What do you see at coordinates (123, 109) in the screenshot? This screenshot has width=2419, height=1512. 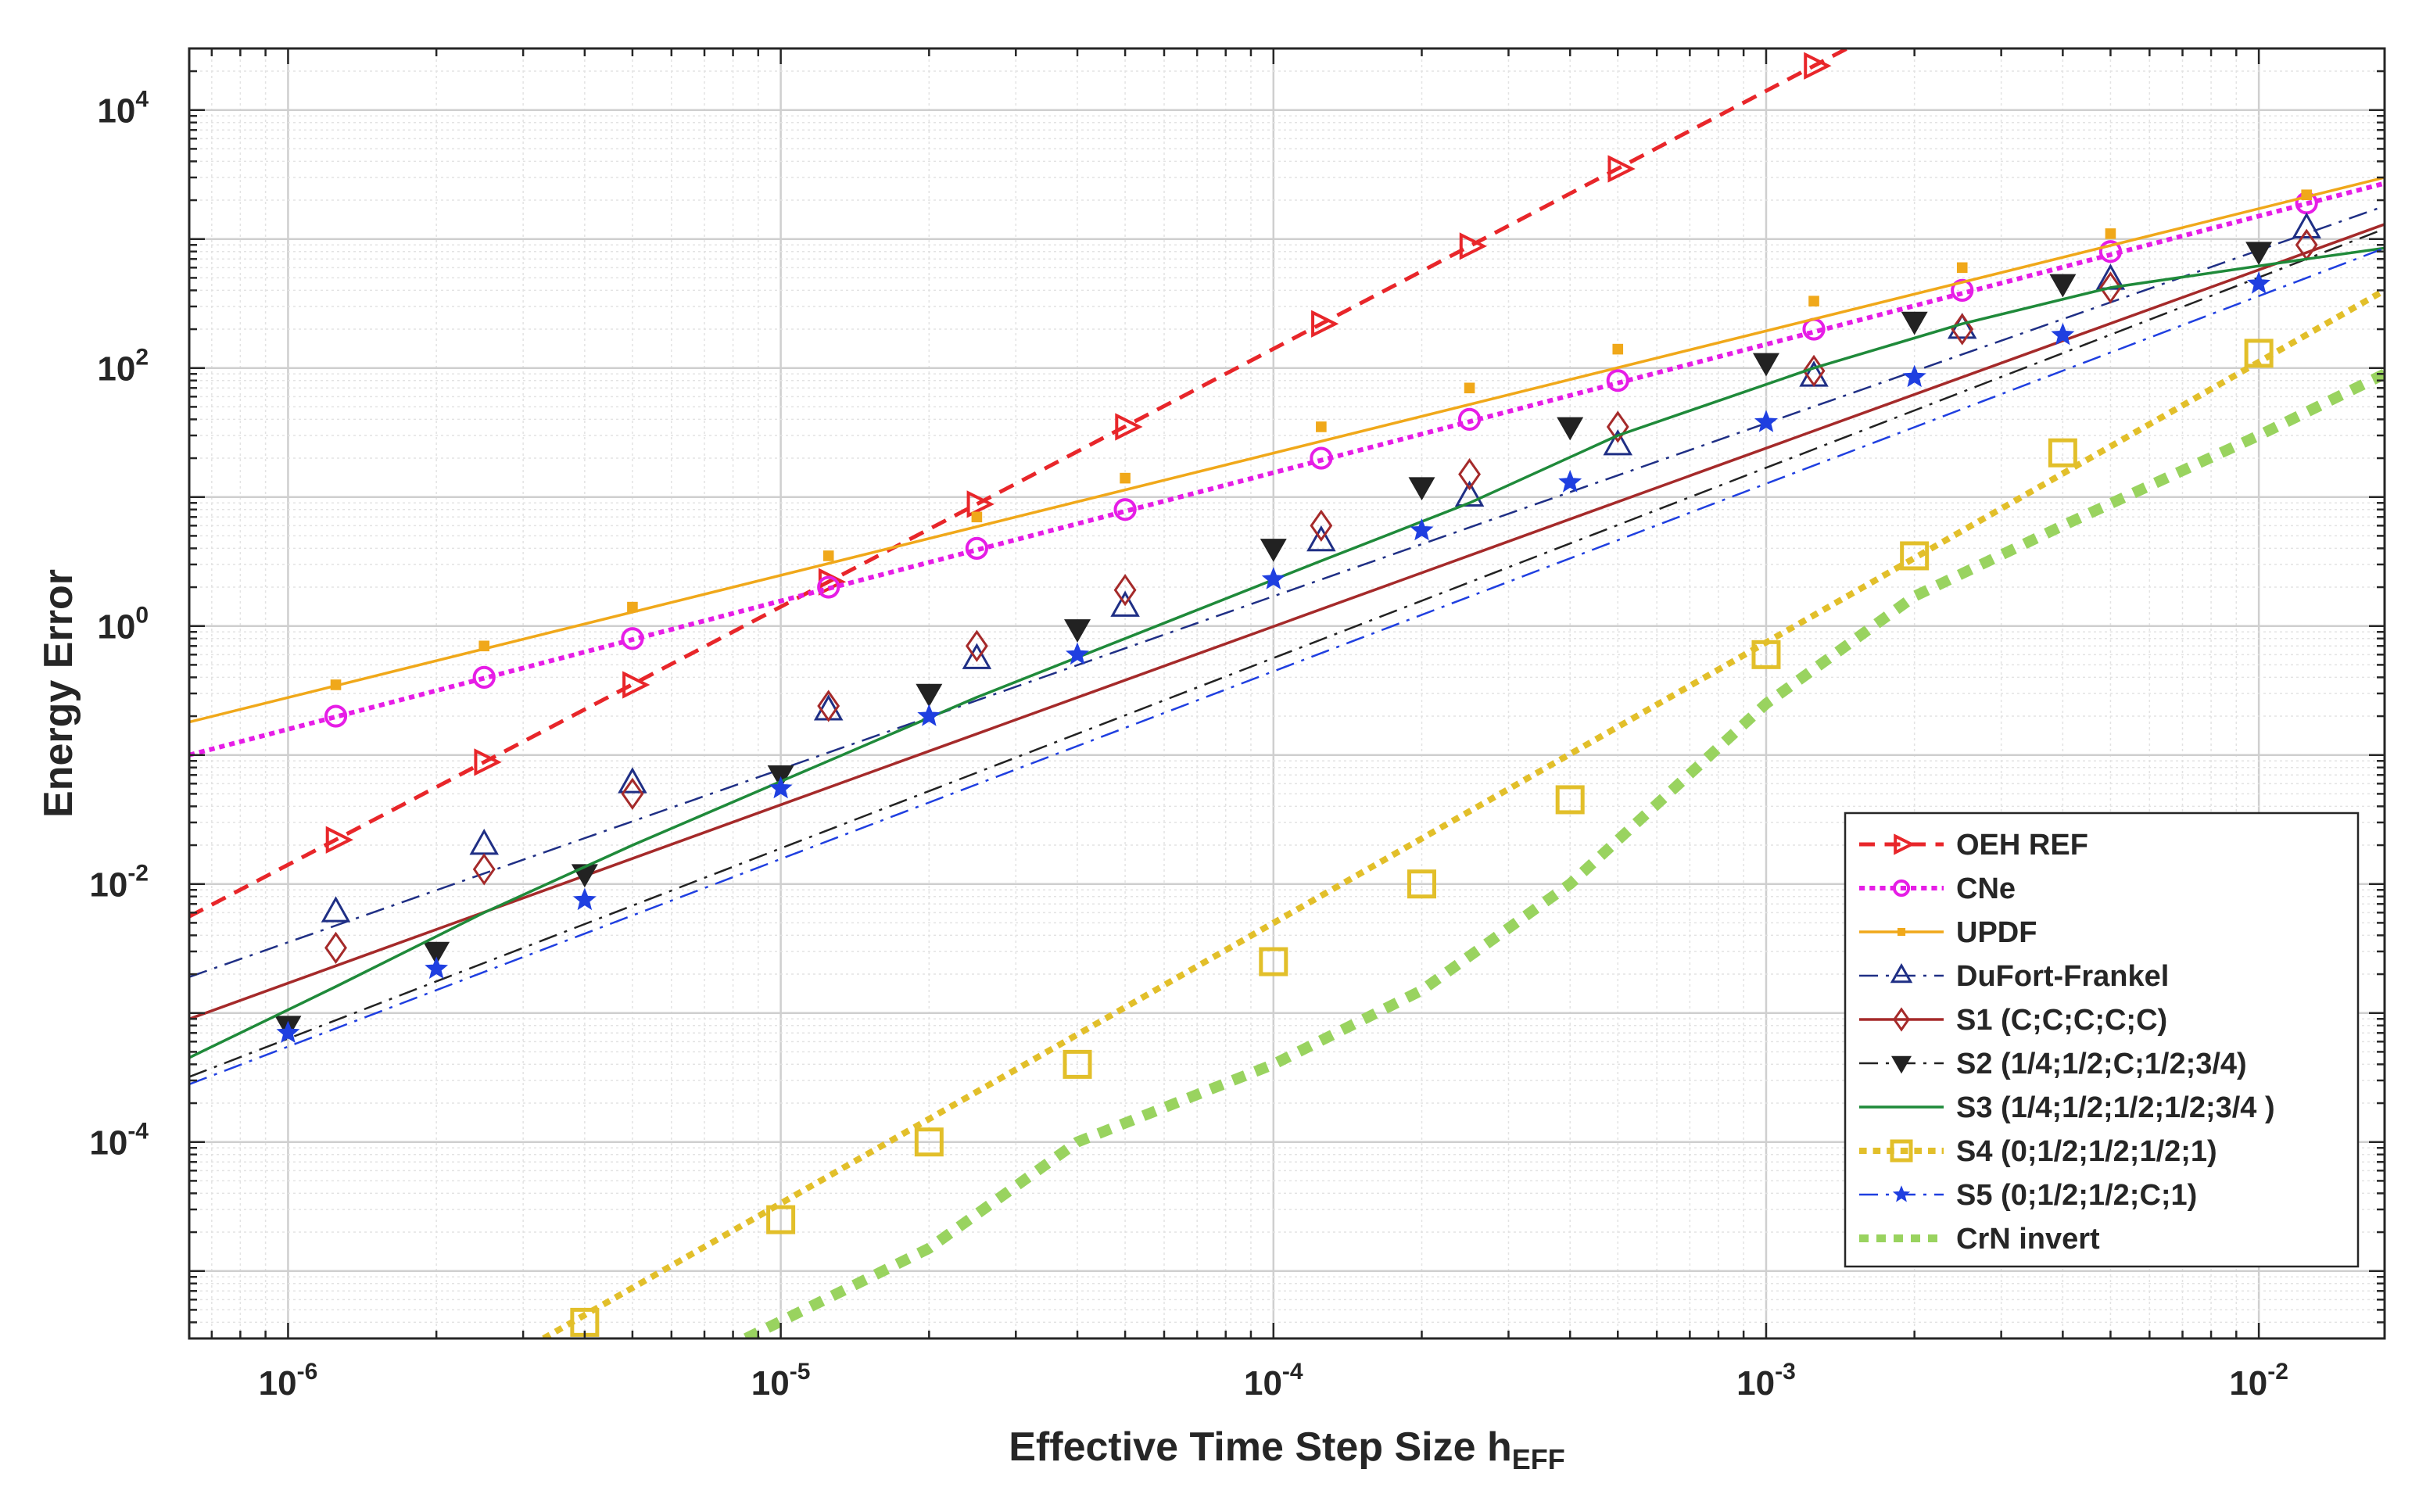 I see `y-tick-label: 10⁴` at bounding box center [123, 109].